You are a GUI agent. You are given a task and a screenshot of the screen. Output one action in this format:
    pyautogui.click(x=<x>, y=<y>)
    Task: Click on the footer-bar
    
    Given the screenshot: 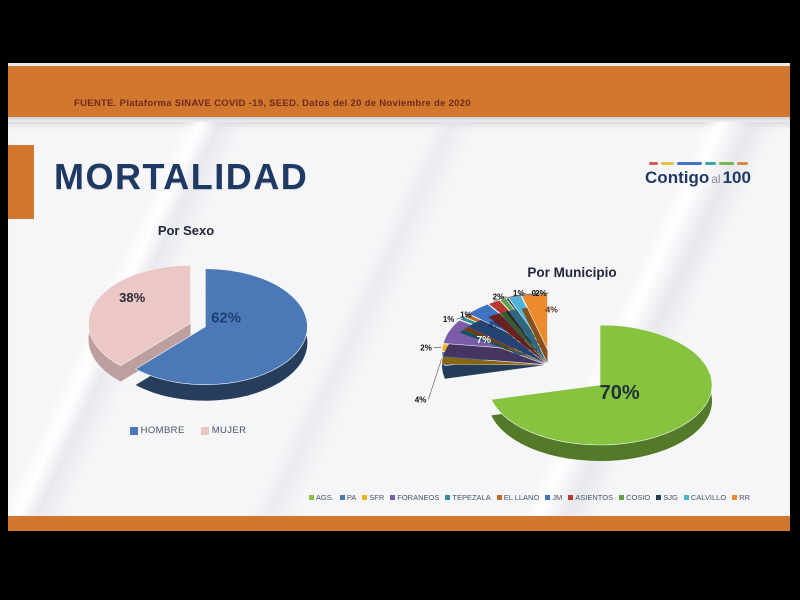 What is the action you would take?
    pyautogui.click(x=399, y=523)
    